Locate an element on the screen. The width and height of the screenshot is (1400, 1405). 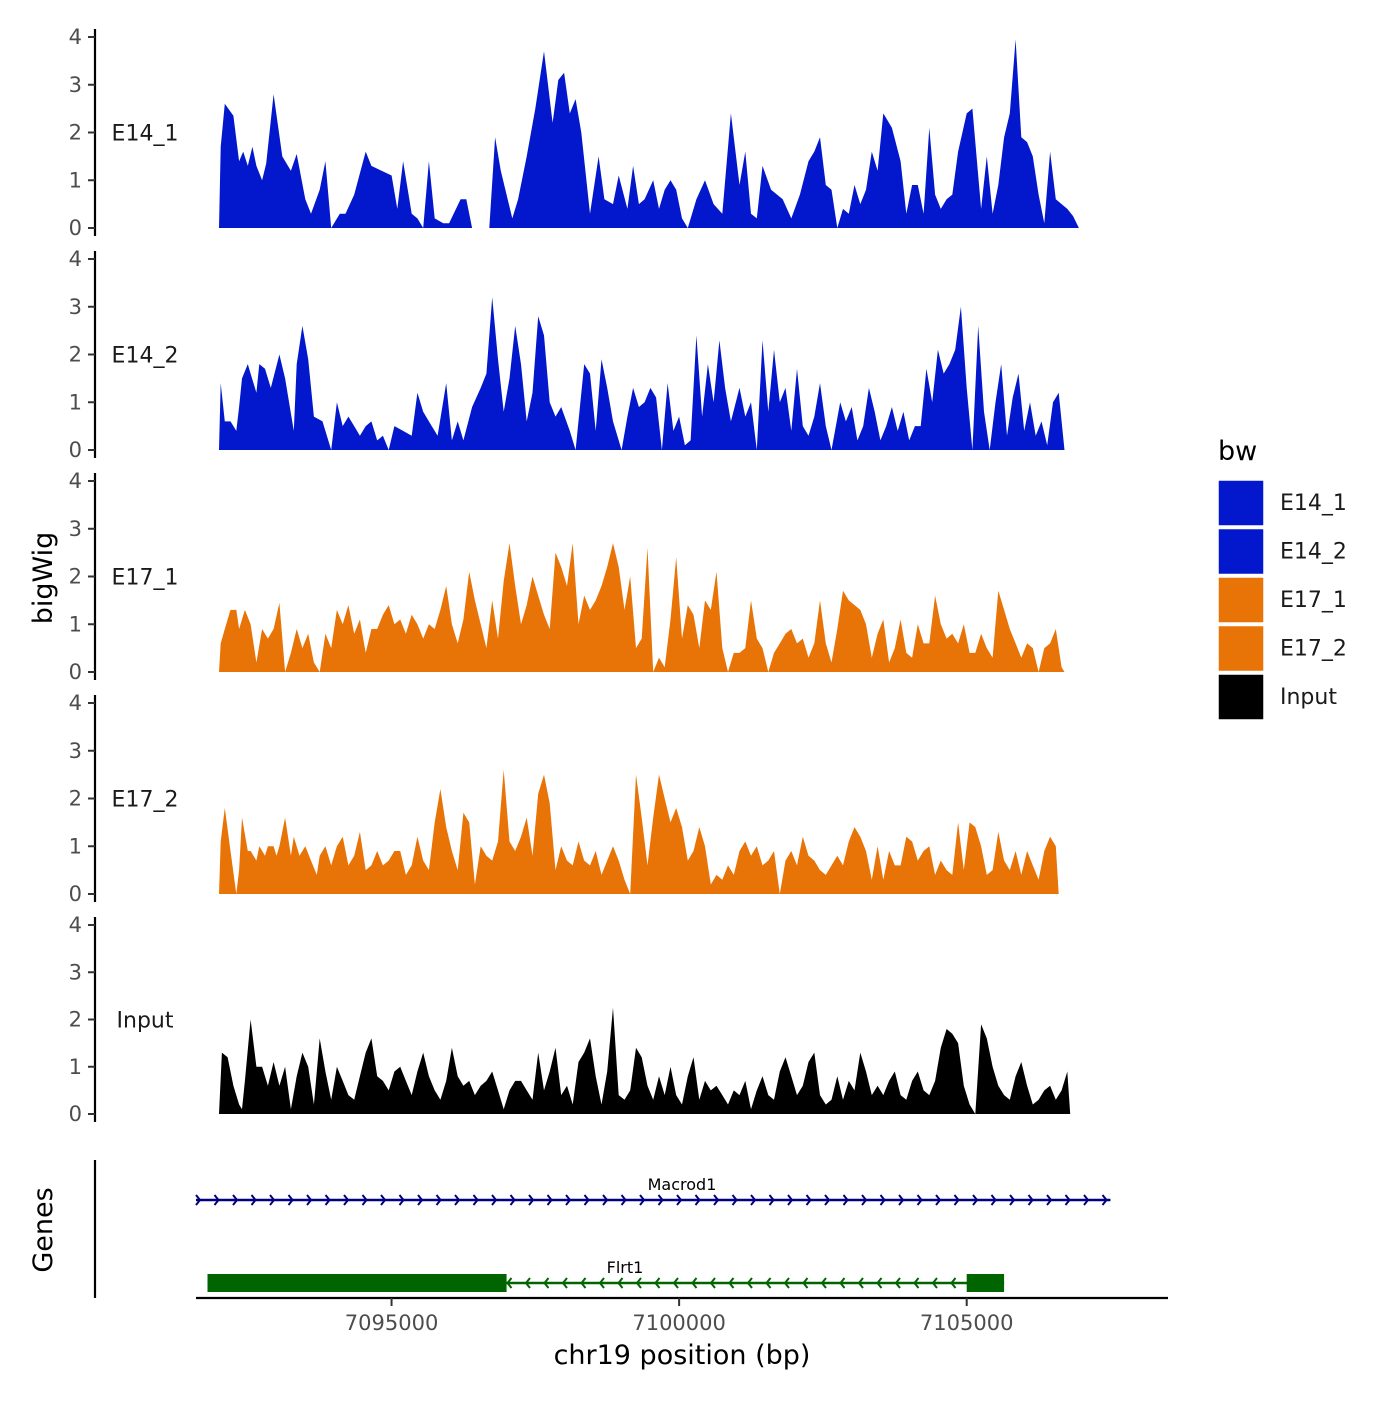
legend-entry-input: Input is located at coordinates (1277, 697).